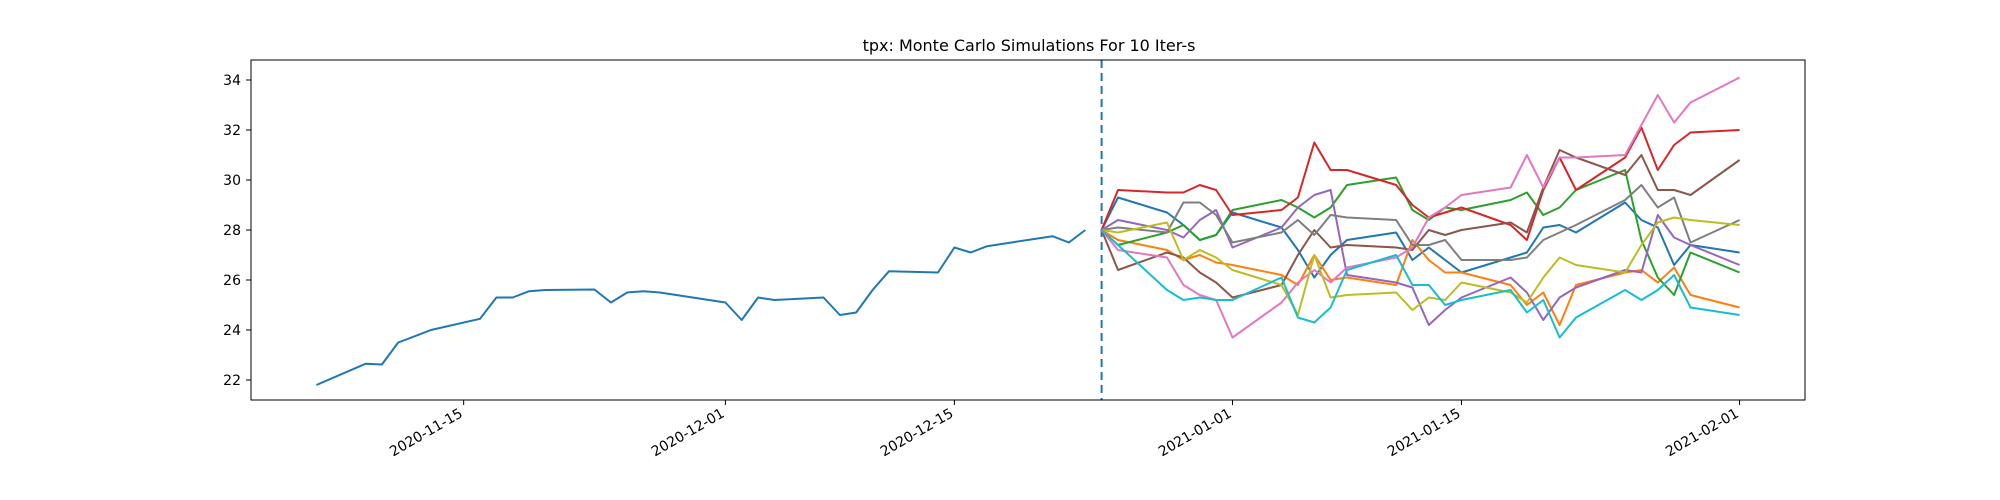  I want to click on x-tick-label: 2020-11-15, so click(426, 433).